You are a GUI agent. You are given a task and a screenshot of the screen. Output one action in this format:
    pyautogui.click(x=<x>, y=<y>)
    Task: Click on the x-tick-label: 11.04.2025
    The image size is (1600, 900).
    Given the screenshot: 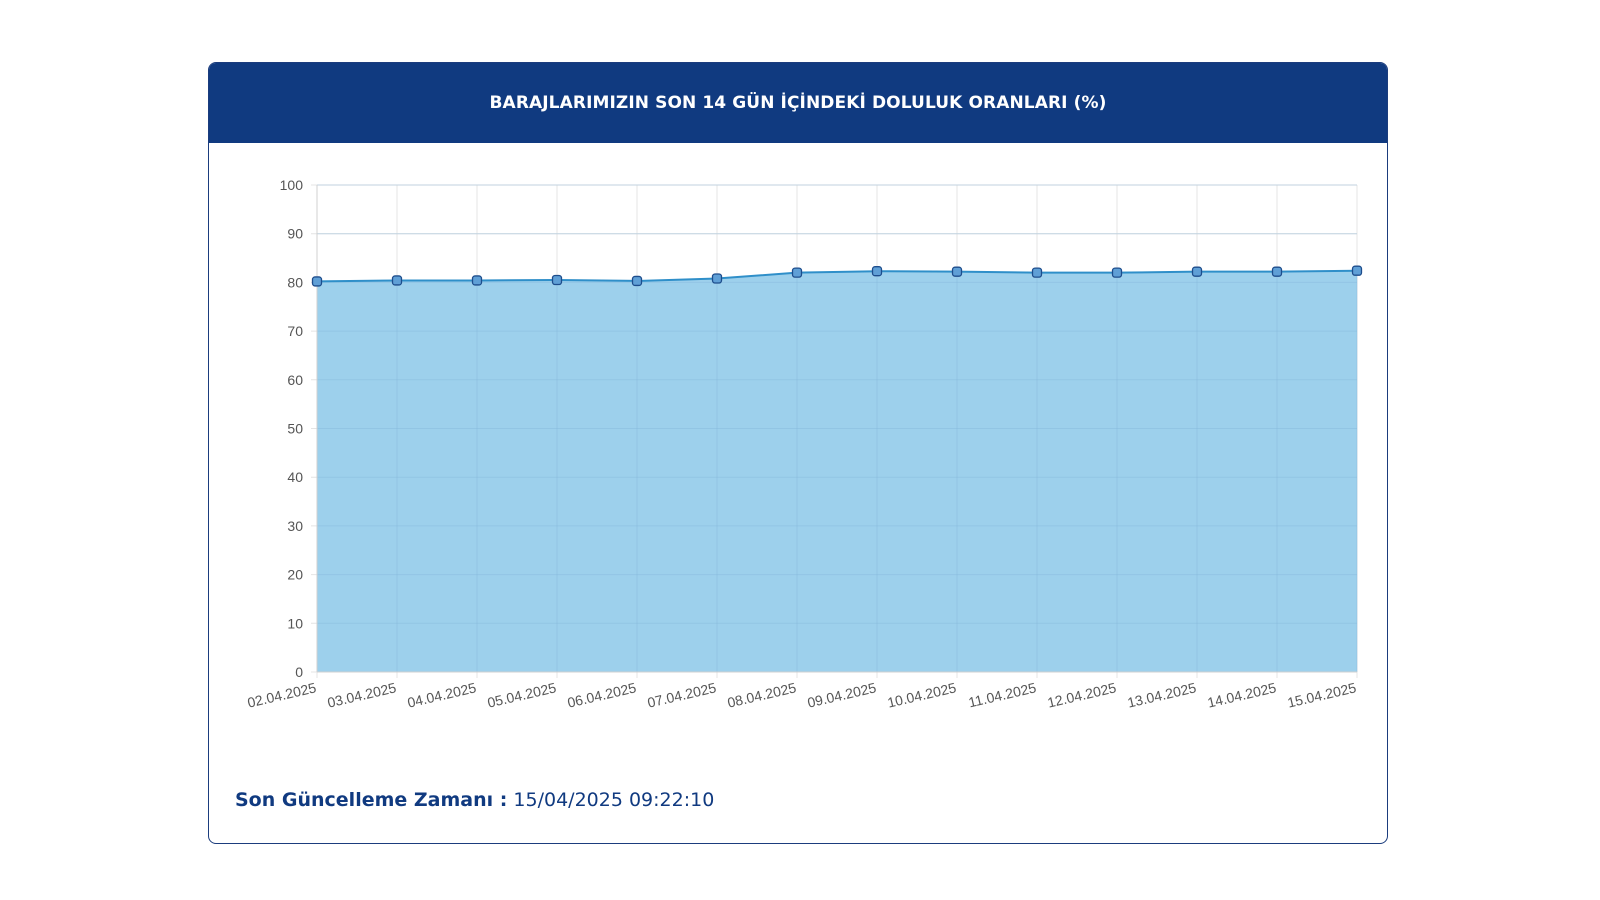 What is the action you would take?
    pyautogui.click(x=1002, y=694)
    